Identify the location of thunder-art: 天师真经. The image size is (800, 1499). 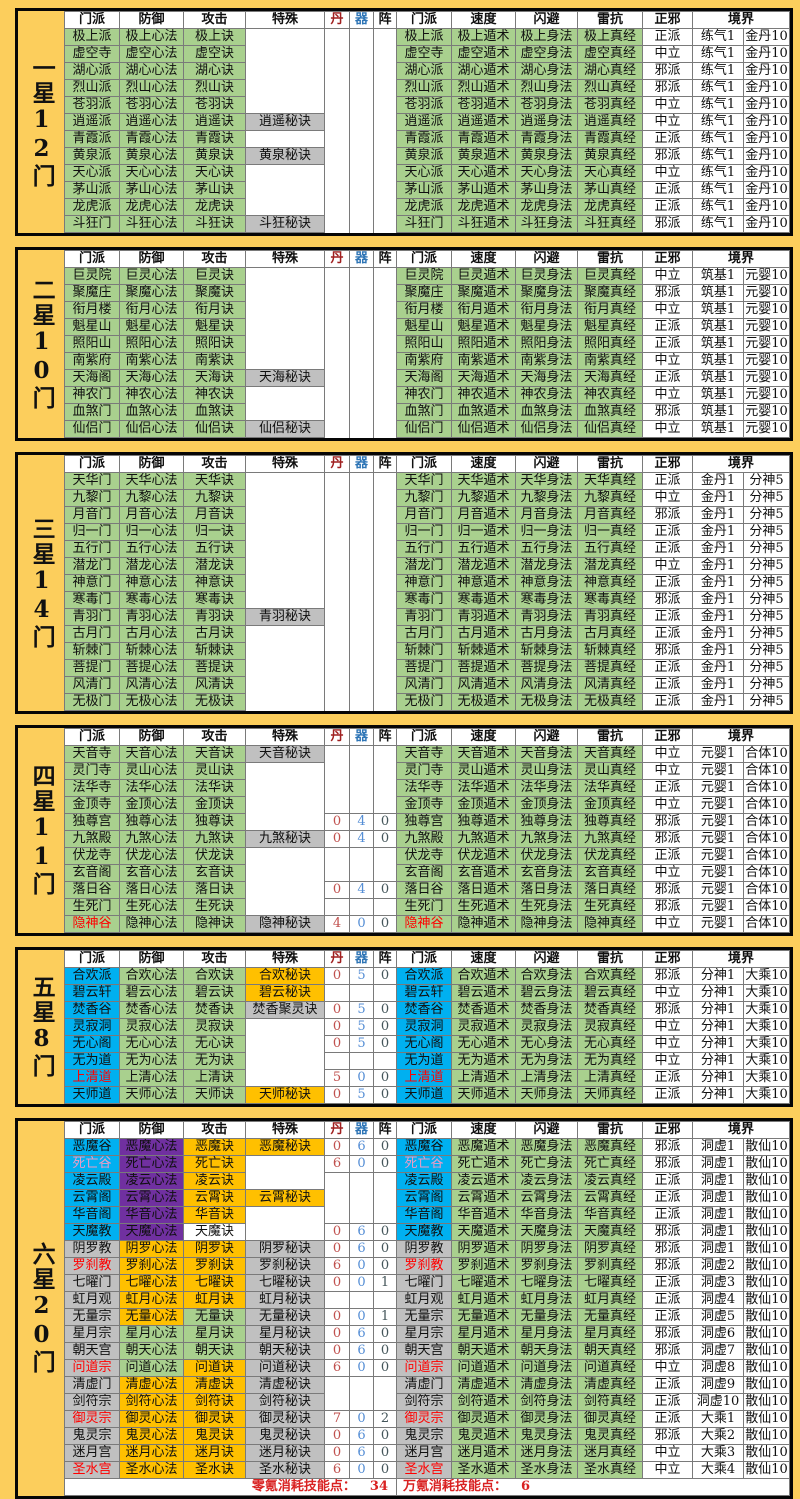
(610, 1095).